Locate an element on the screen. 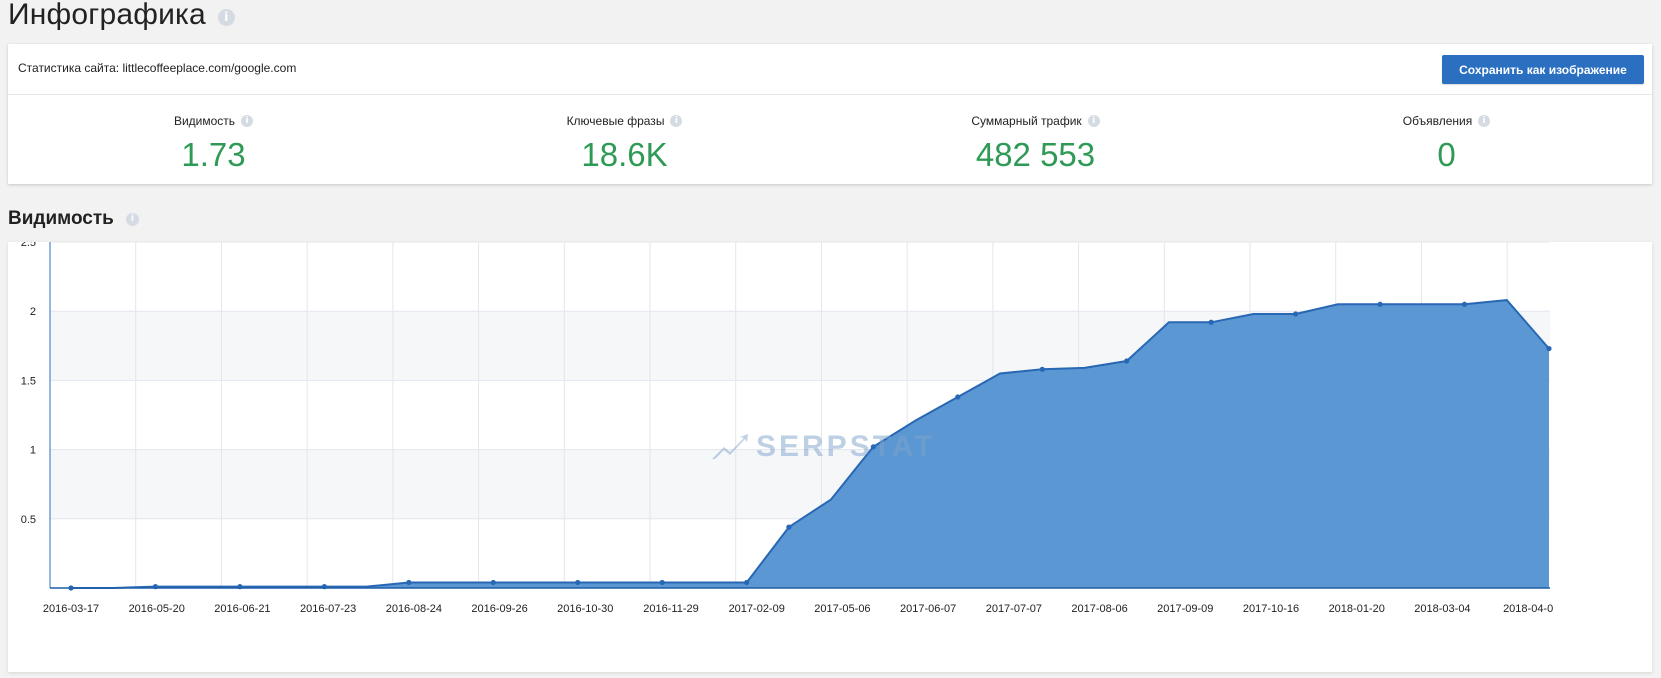  x-tick-label: 2017-05-06 is located at coordinates (842, 609).